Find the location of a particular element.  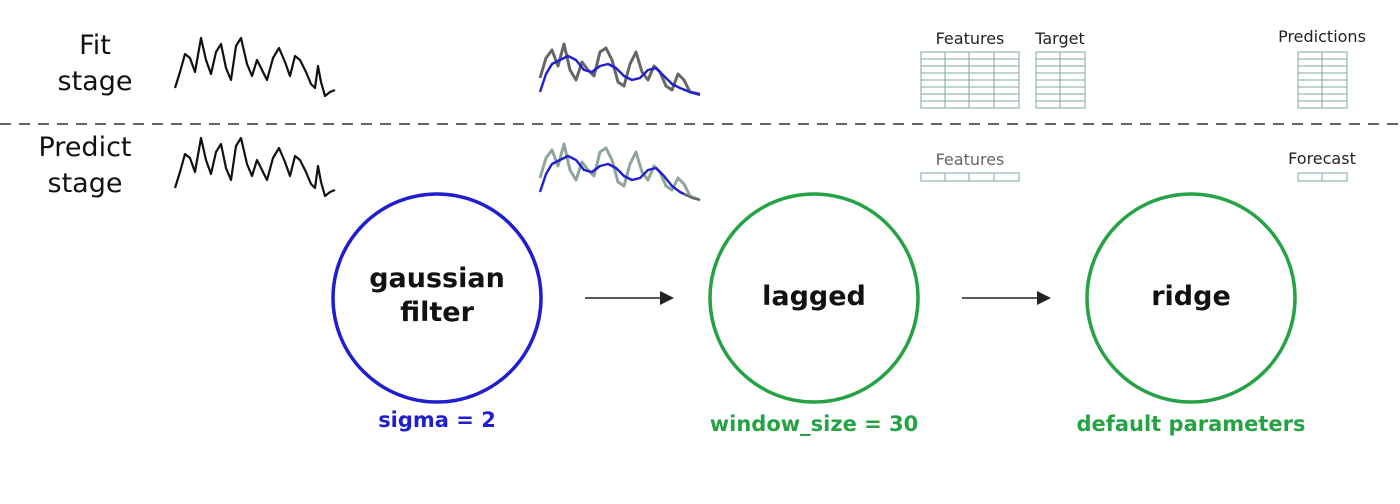

gaussian-filter-node is located at coordinates (437, 298).